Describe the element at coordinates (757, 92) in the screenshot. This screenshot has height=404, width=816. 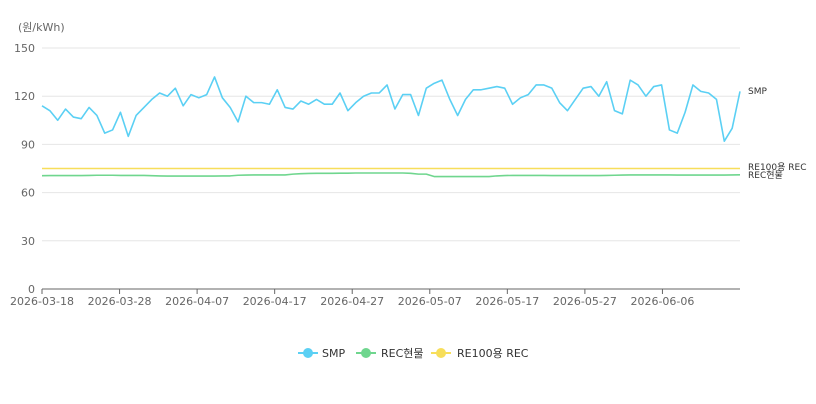
I see `series-end-label: SMP` at that location.